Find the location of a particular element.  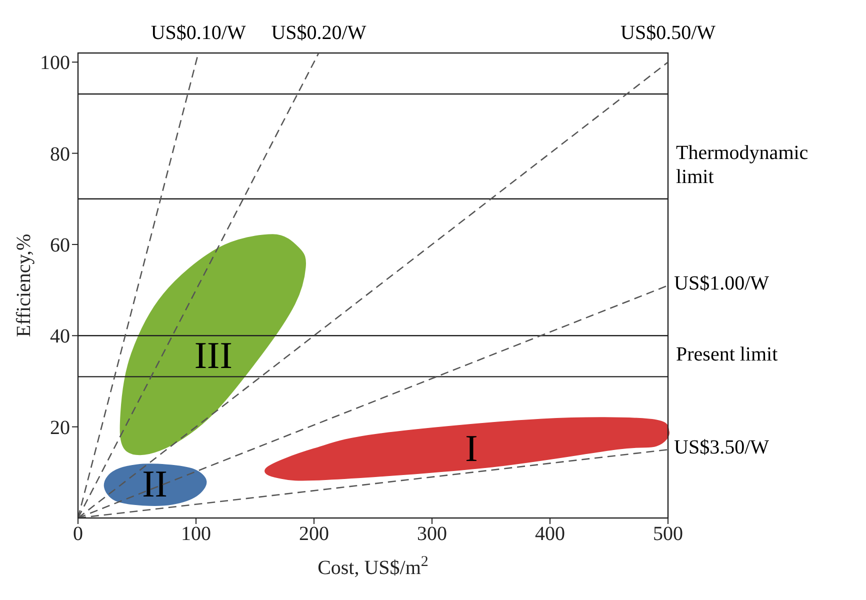

x-axis-title: Cost, US$/m$^{2}$ is located at coordinates (373, 566).